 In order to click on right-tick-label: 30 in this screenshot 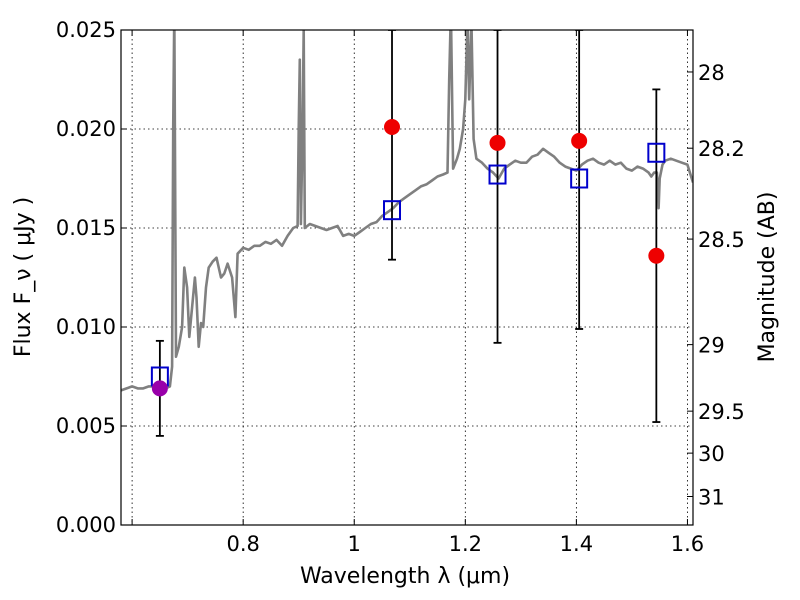, I will do `click(711, 454)`.